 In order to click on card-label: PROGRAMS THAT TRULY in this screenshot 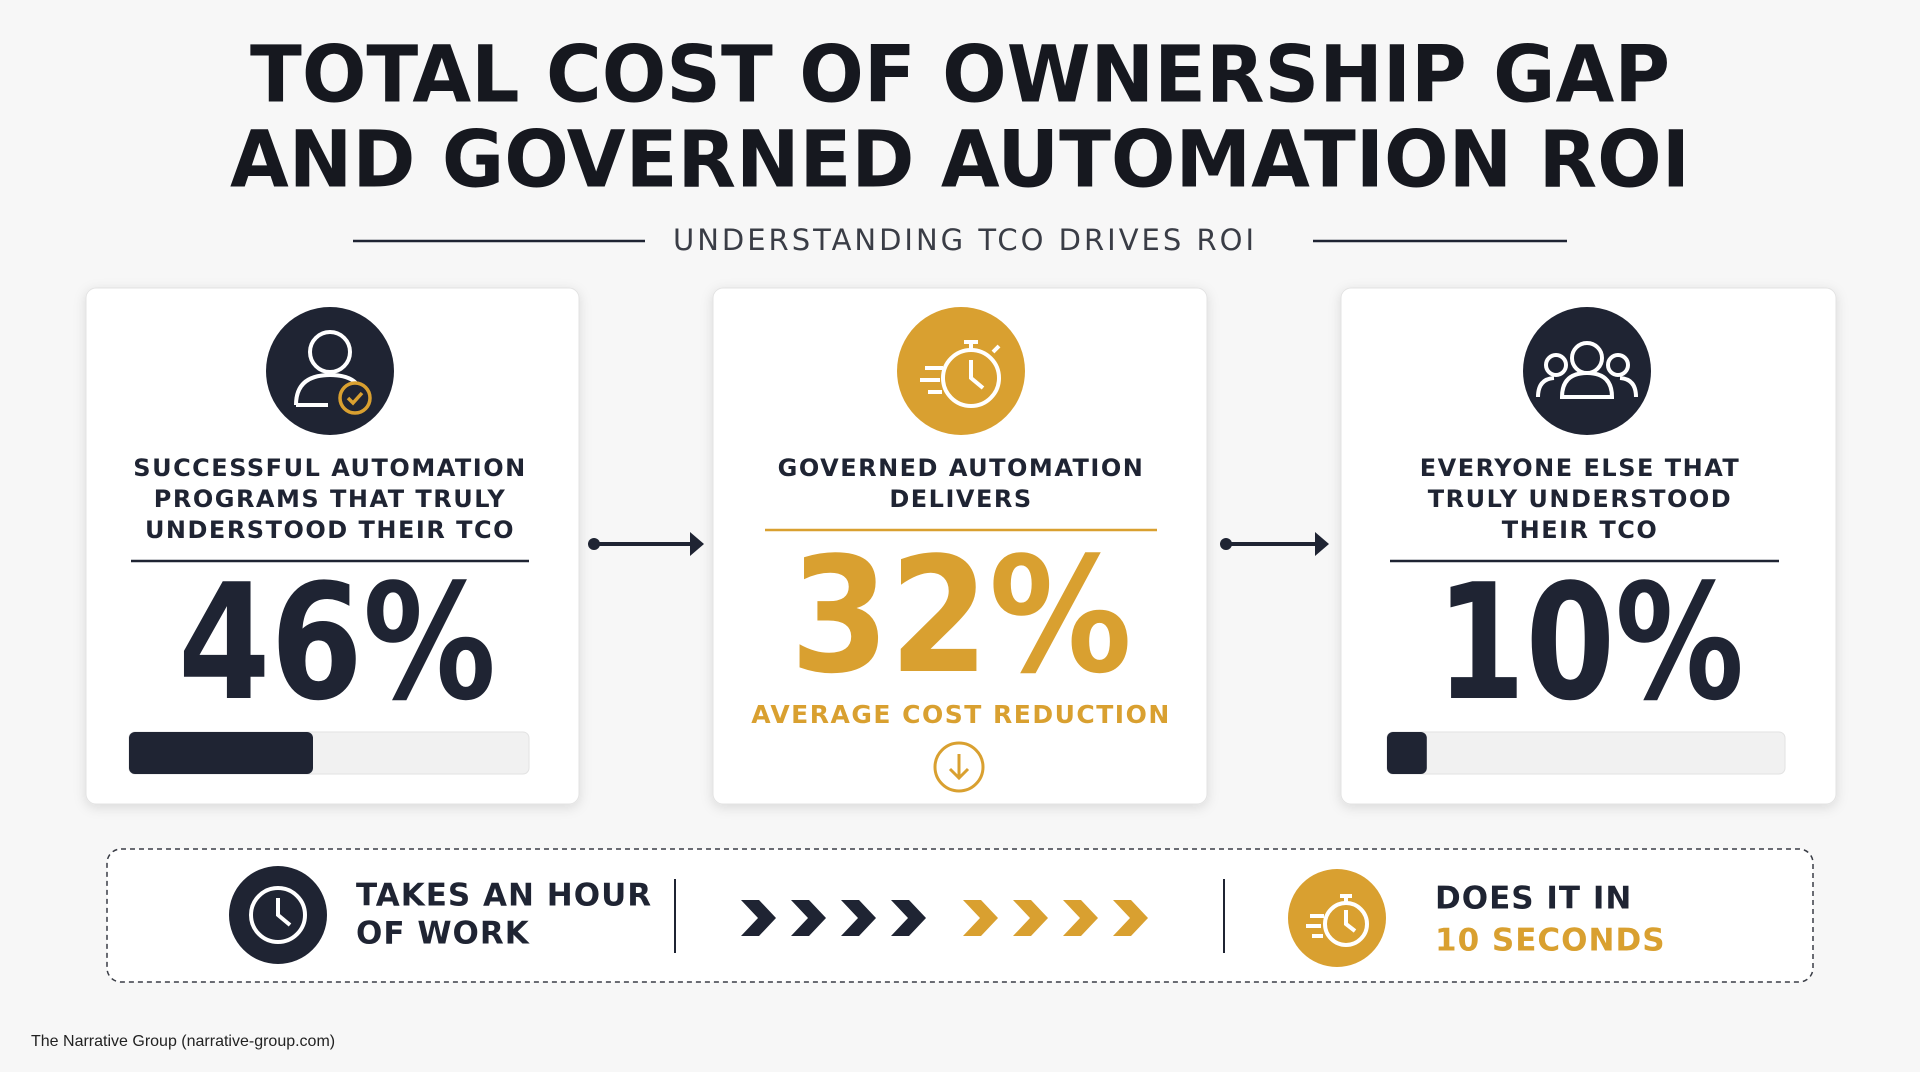, I will do `click(330, 499)`.